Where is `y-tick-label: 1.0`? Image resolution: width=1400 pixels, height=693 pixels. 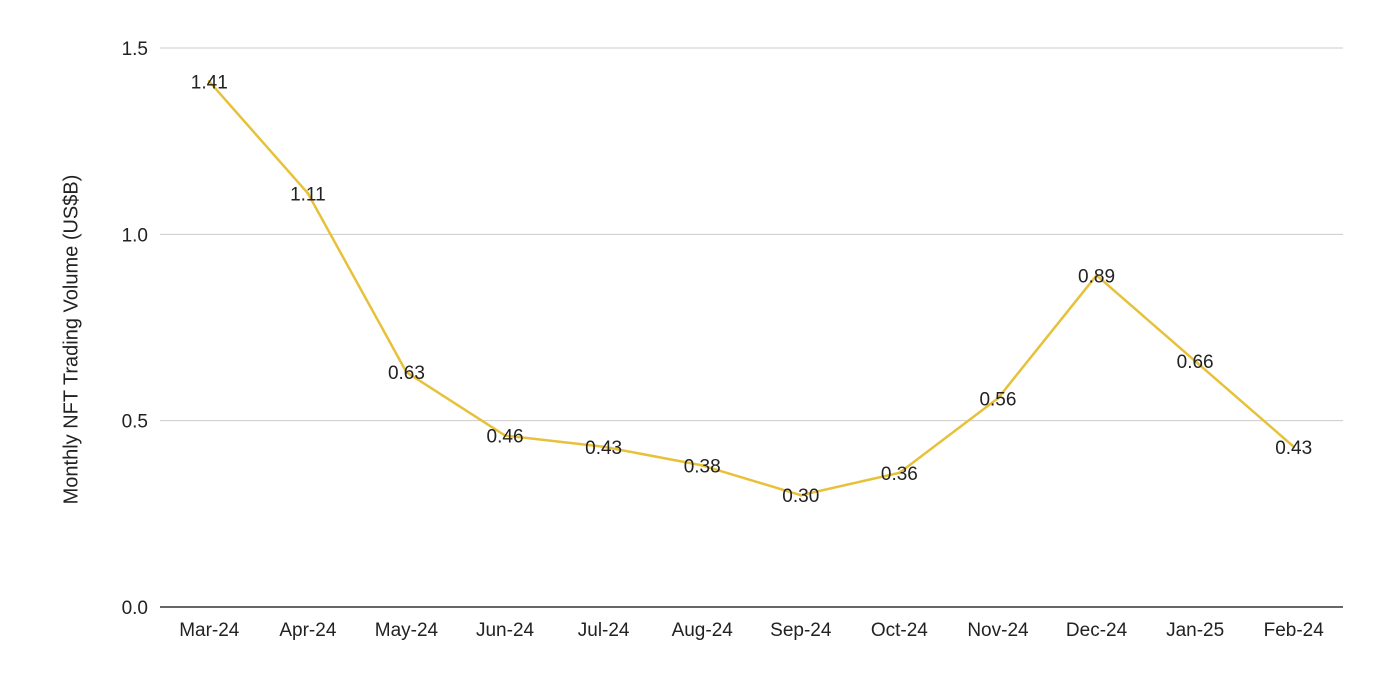 y-tick-label: 1.0 is located at coordinates (135, 235).